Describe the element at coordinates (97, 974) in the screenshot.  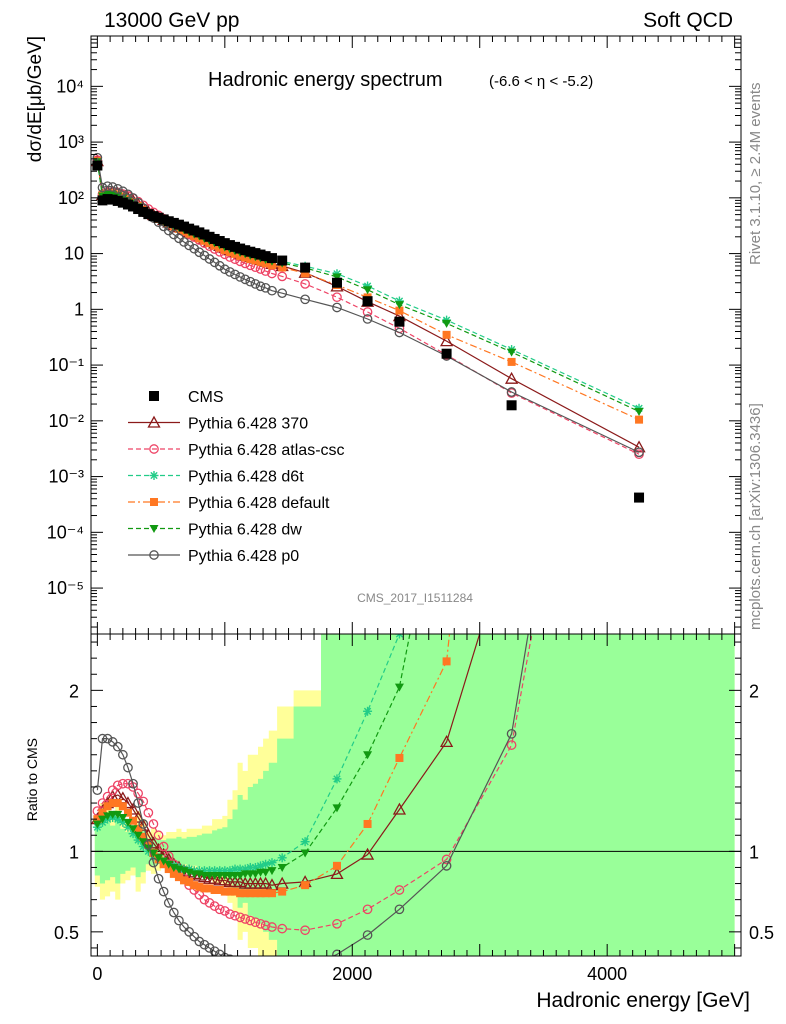
I see `x-tick-label: 0` at that location.